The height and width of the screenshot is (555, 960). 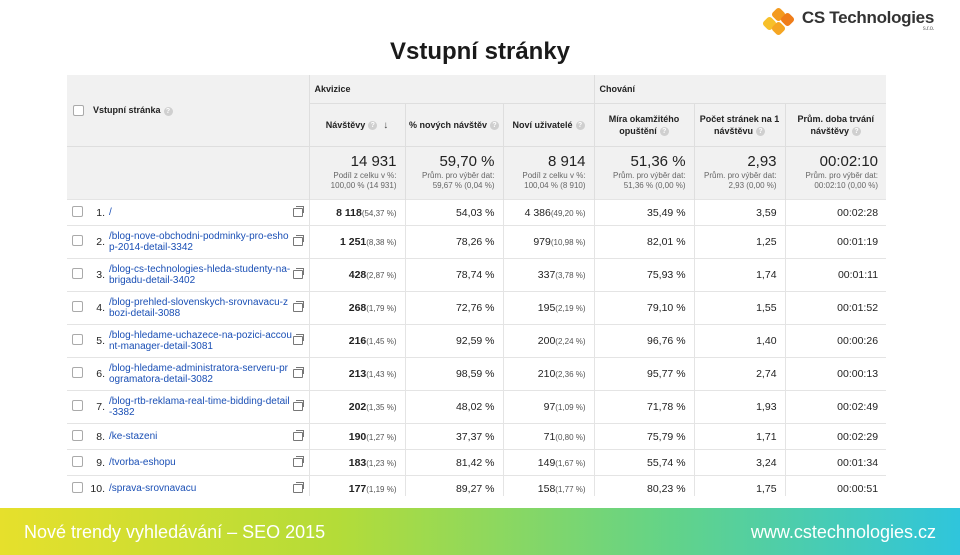 I want to click on avg-duration-cell: 00:01:11, so click(x=835, y=275).